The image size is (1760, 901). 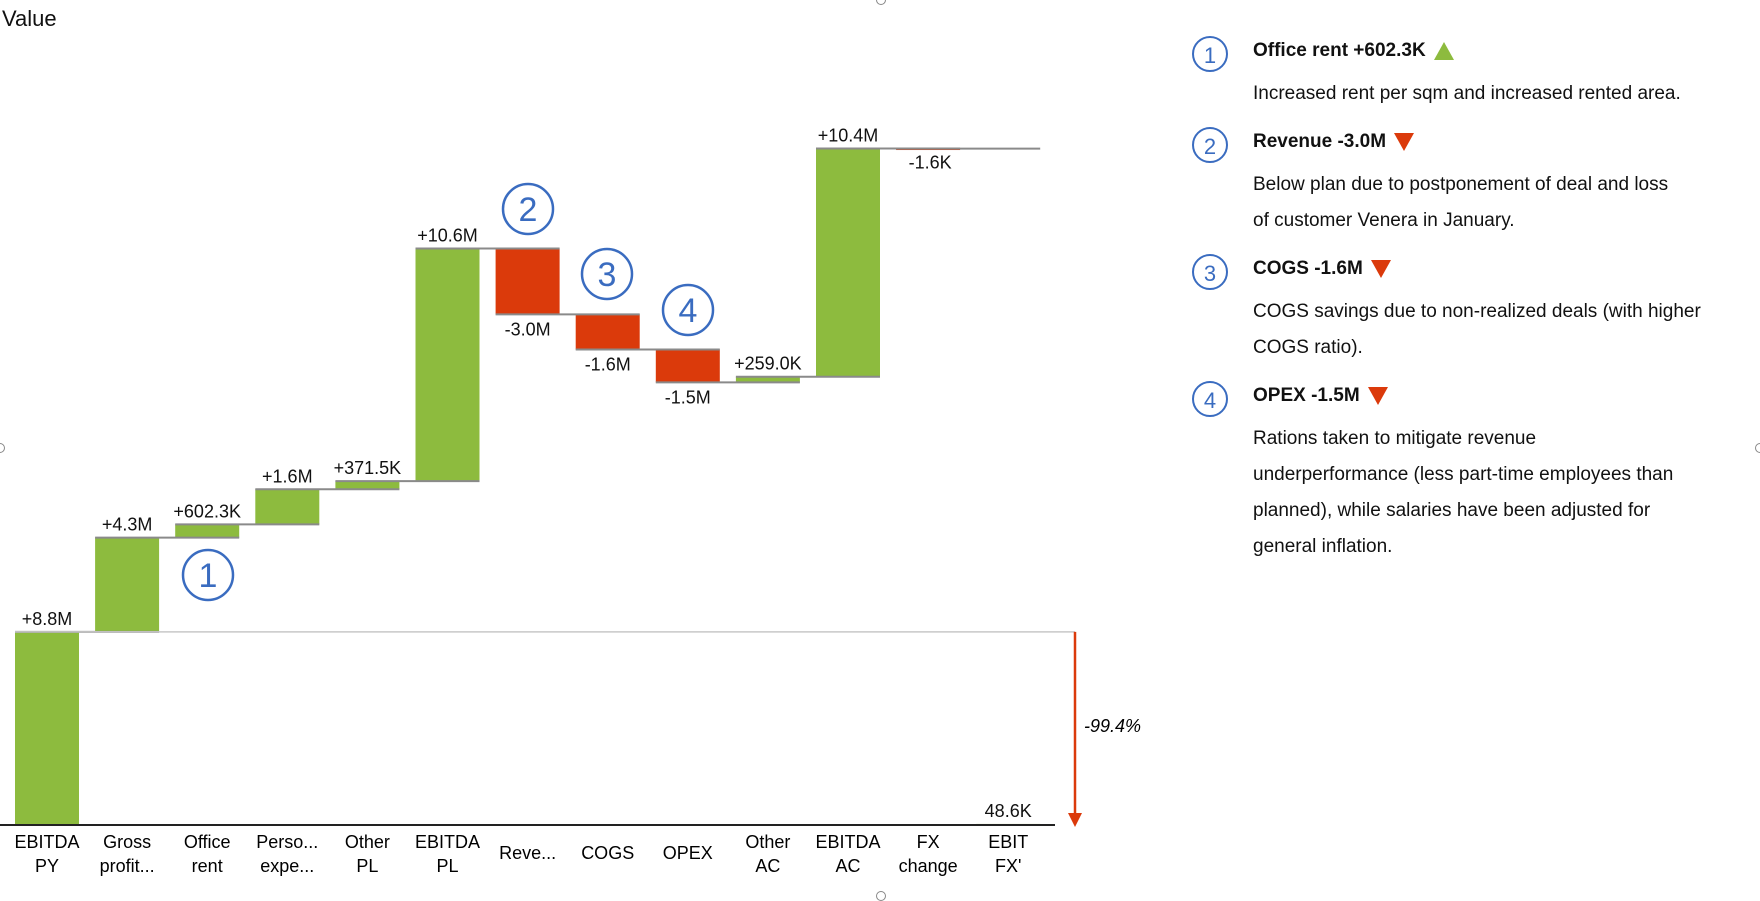 I want to click on marker-number: 1, so click(x=208, y=576).